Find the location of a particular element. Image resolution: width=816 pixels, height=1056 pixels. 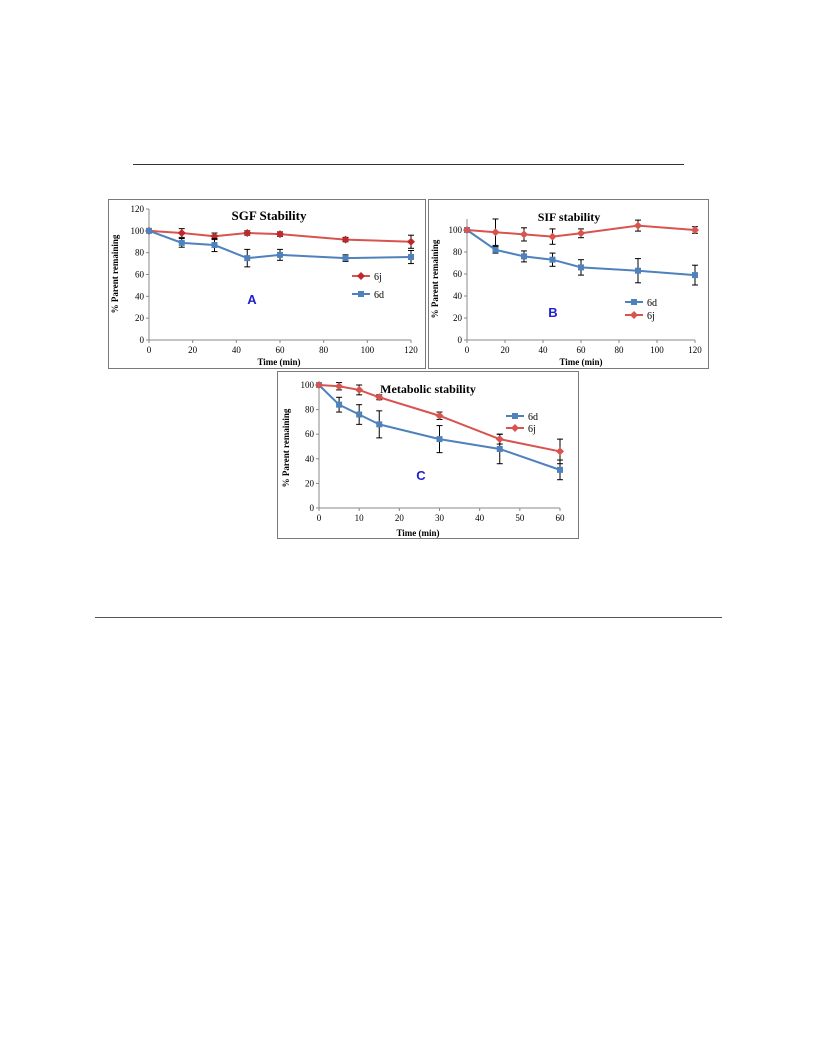

chart-title: Metabolic stability is located at coordinates (428, 389).